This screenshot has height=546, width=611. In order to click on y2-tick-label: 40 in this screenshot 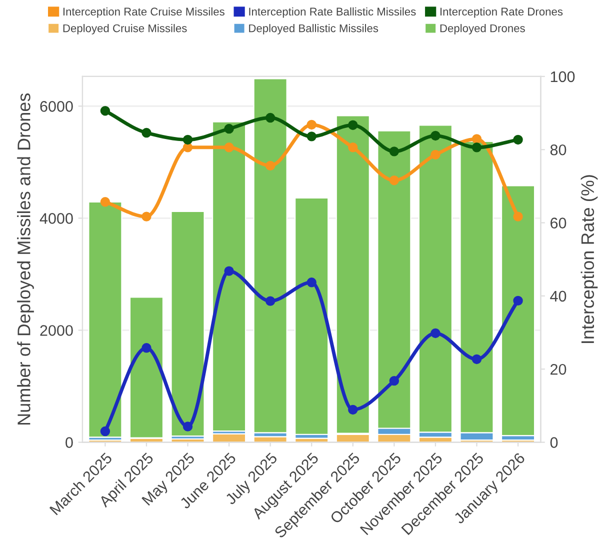, I will do `click(558, 296)`.